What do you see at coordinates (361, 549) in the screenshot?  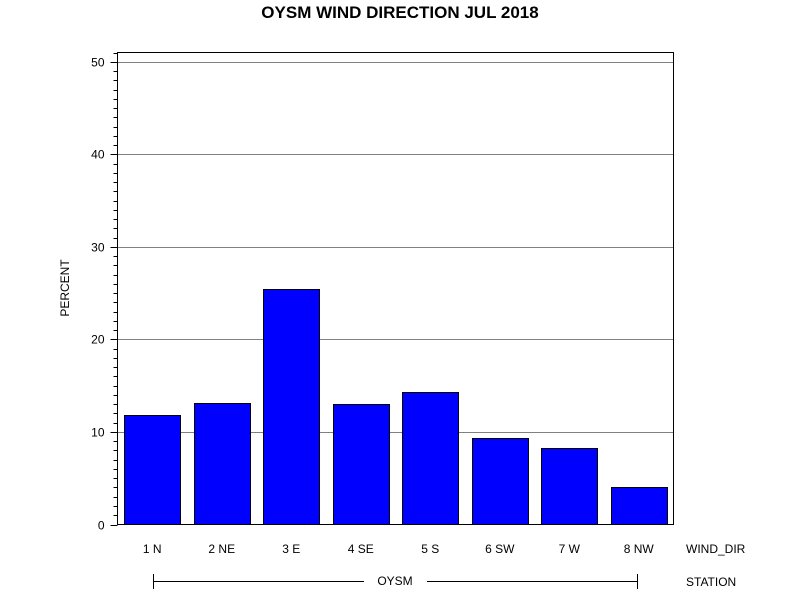 I see `x-tick-label: 4 SE` at bounding box center [361, 549].